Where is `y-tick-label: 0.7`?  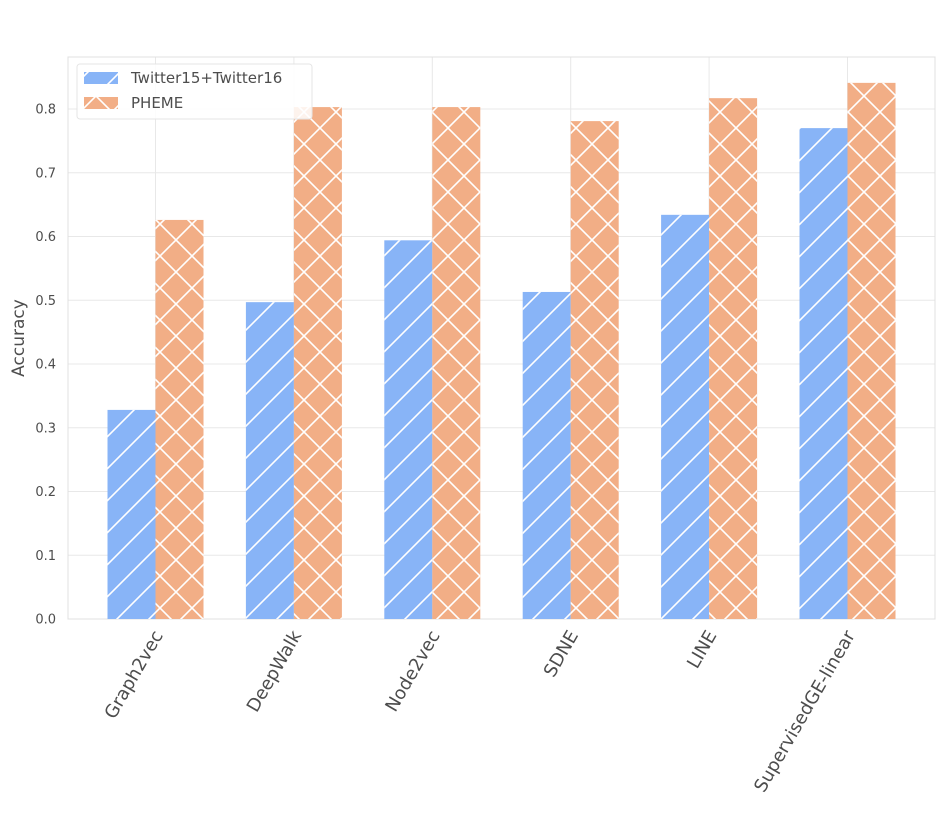 y-tick-label: 0.7 is located at coordinates (45, 173).